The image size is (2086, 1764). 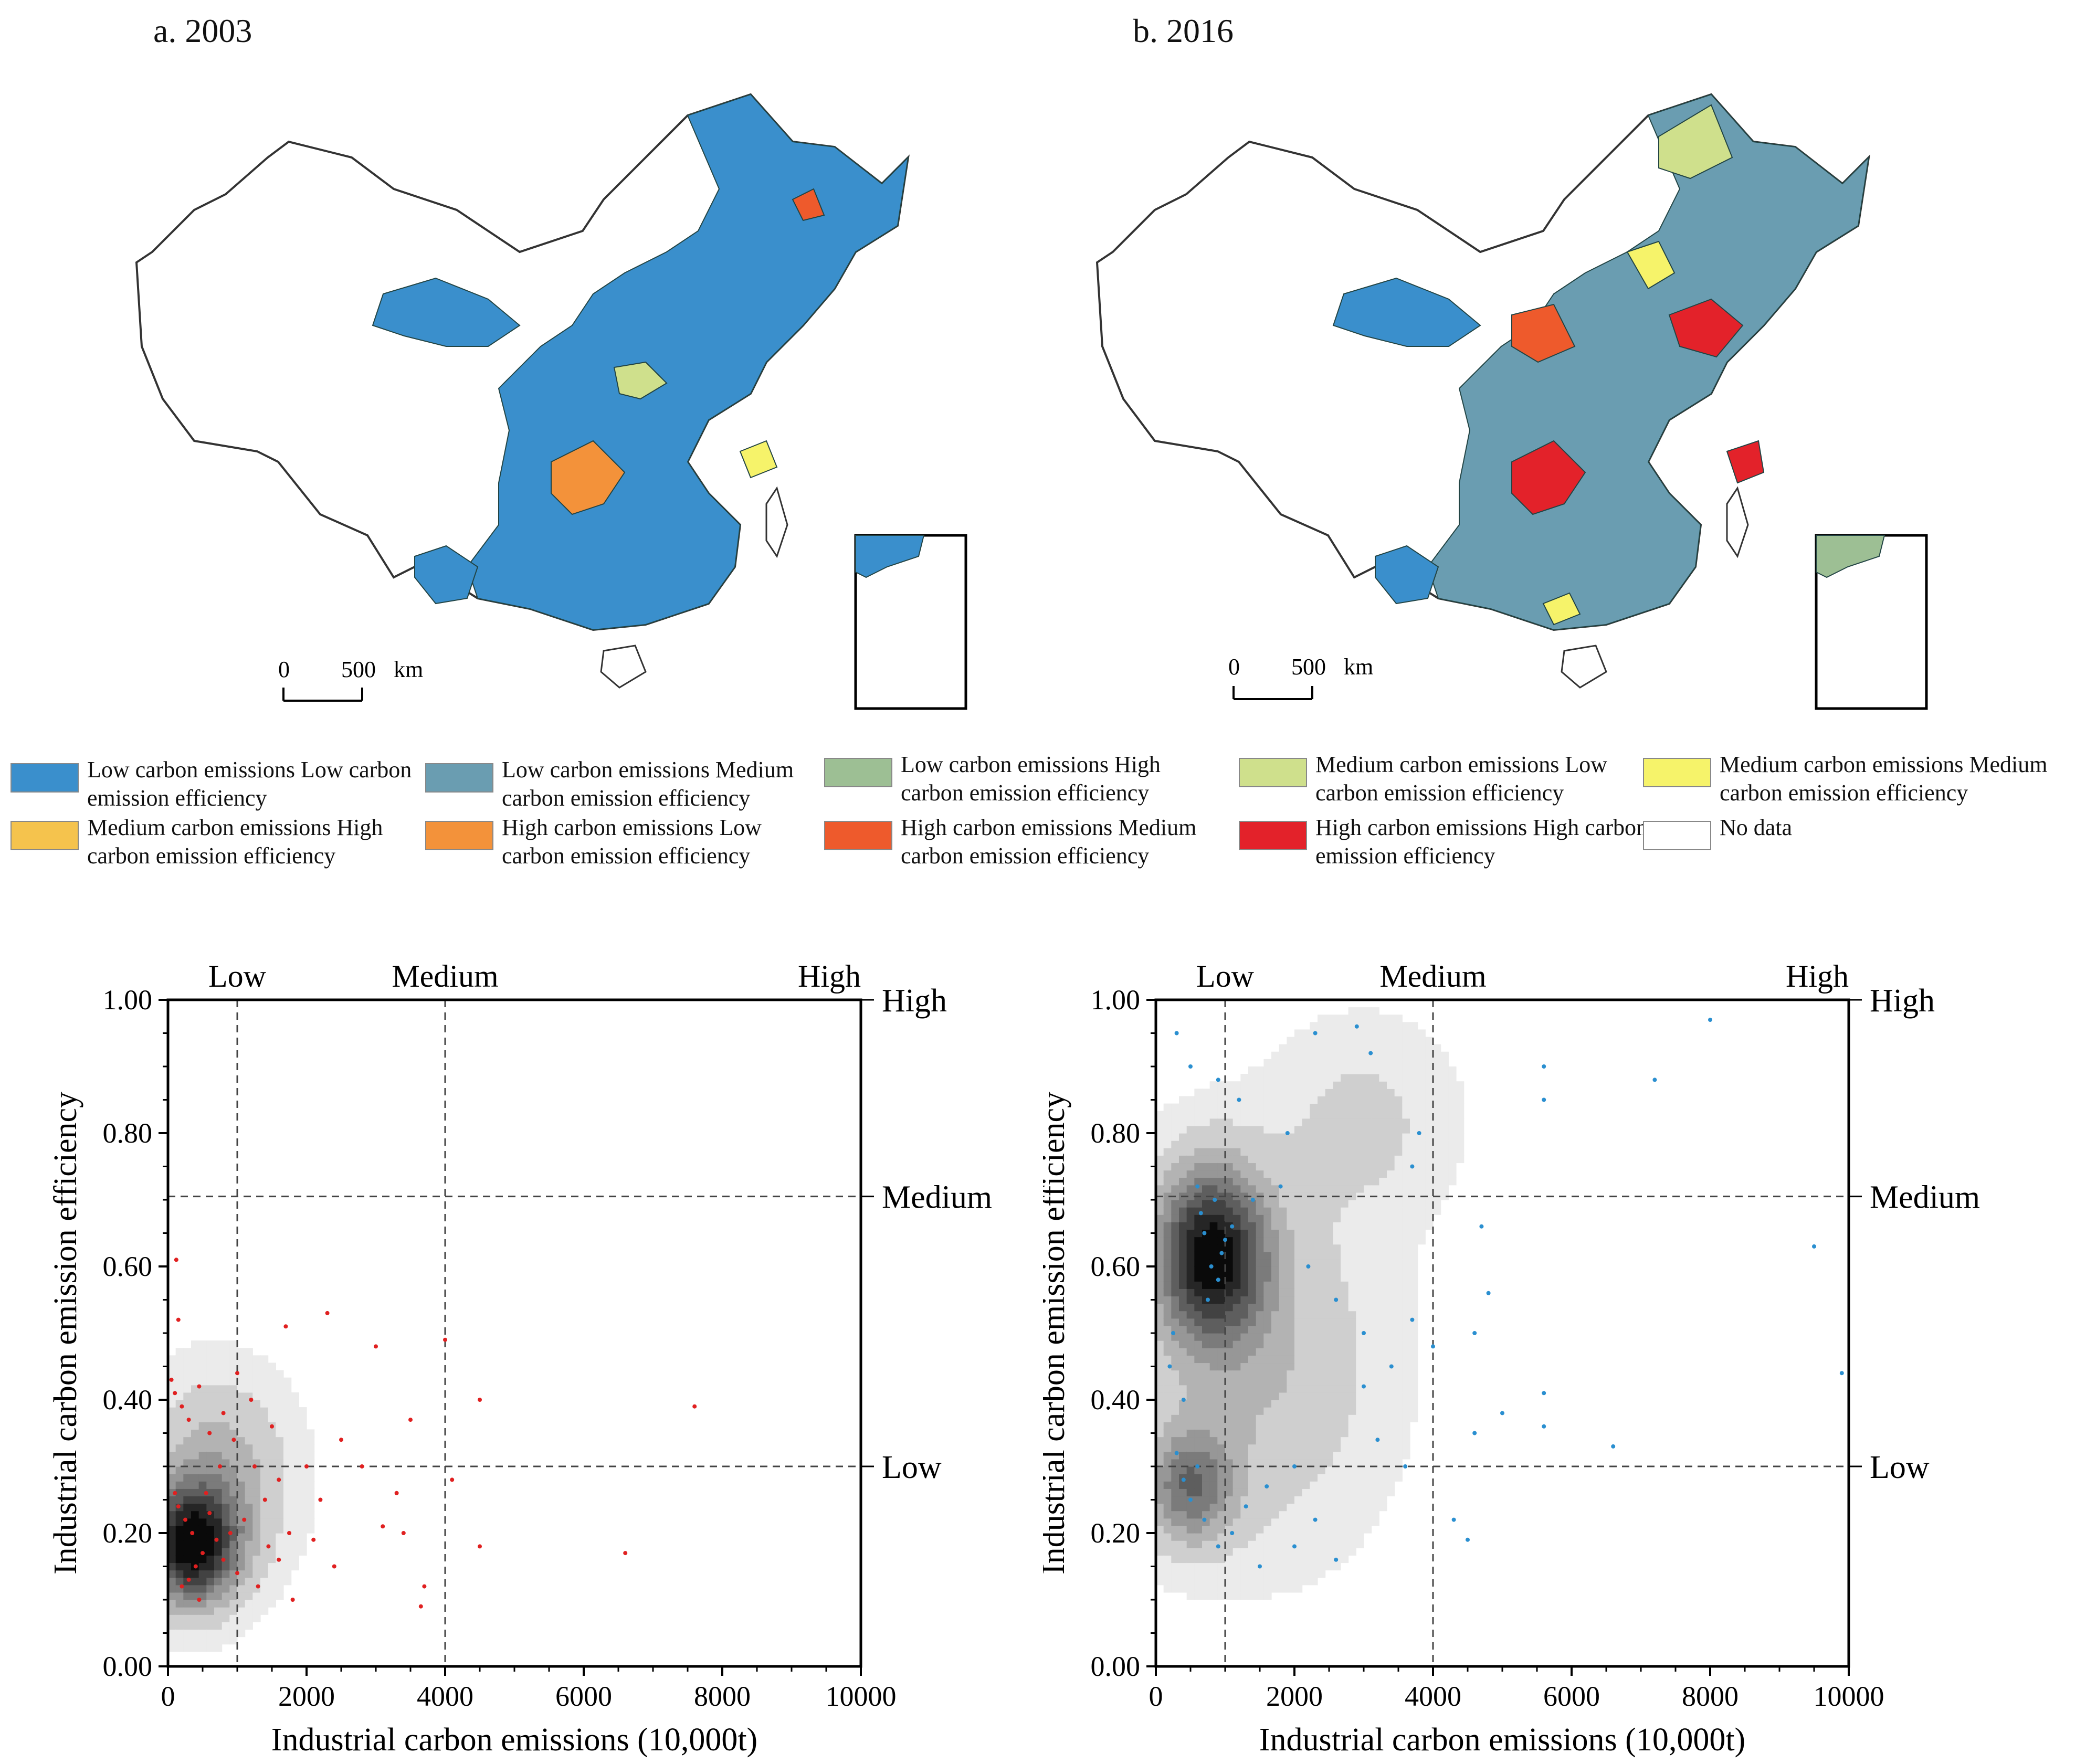 I want to click on x-tick-label: 4000, so click(x=1433, y=1697).